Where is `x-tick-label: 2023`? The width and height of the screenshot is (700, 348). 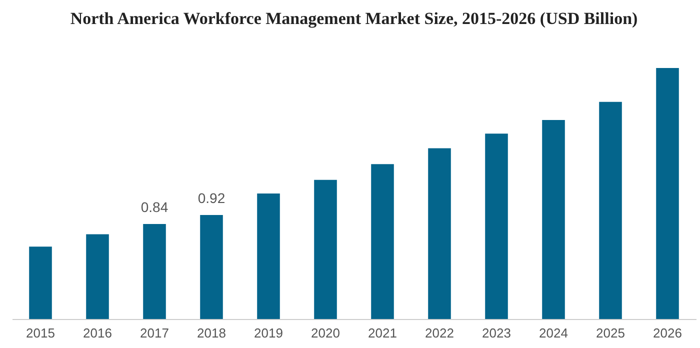
x-tick-label: 2023 is located at coordinates (496, 333).